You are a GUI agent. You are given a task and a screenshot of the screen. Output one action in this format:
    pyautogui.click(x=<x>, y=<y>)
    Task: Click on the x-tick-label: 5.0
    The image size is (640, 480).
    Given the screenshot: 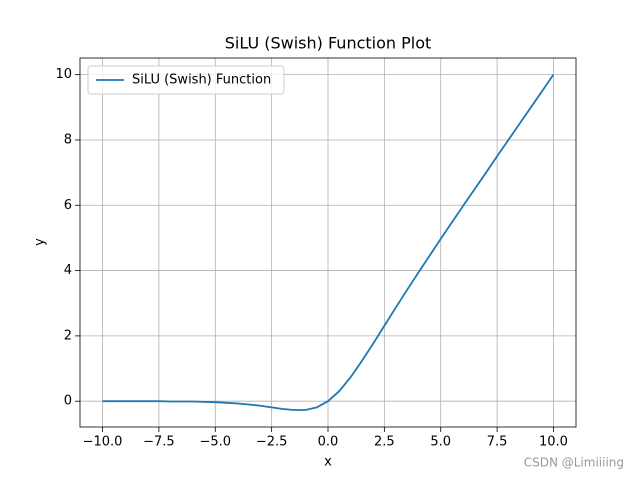 What is the action you would take?
    pyautogui.click(x=440, y=442)
    